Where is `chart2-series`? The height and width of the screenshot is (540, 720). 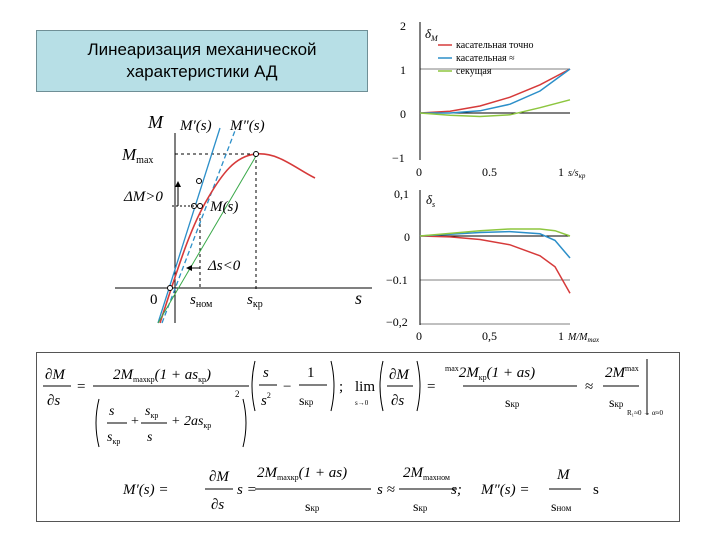 chart2-series is located at coordinates (495, 261).